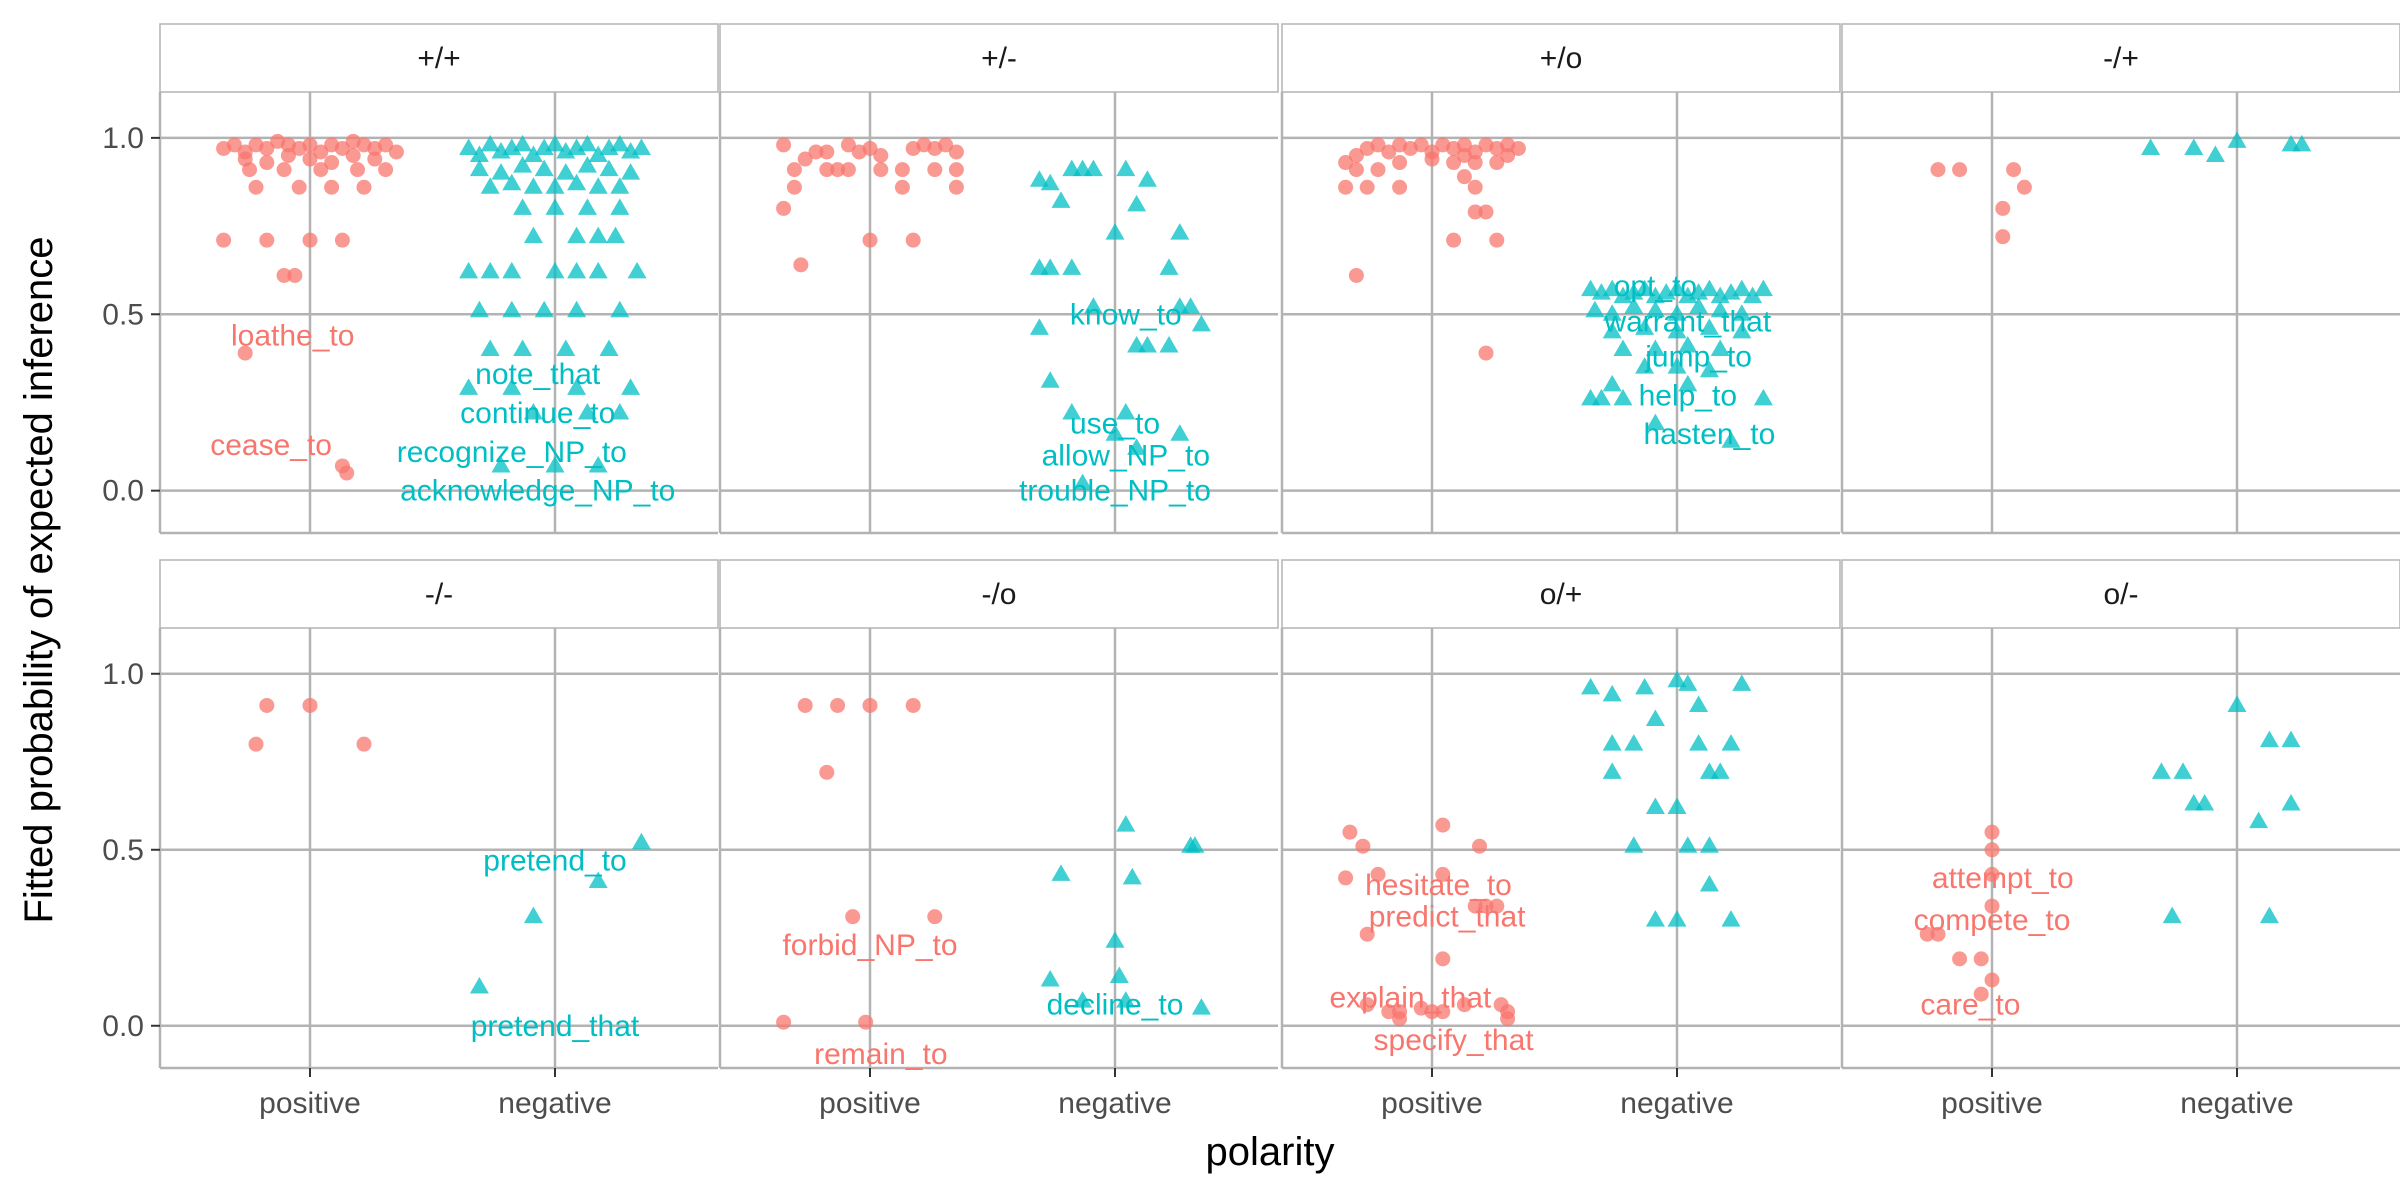 Image resolution: width=2400 pixels, height=1200 pixels. Describe the element at coordinates (1561, 594) in the screenshot. I see `facet-title: o/+` at that location.